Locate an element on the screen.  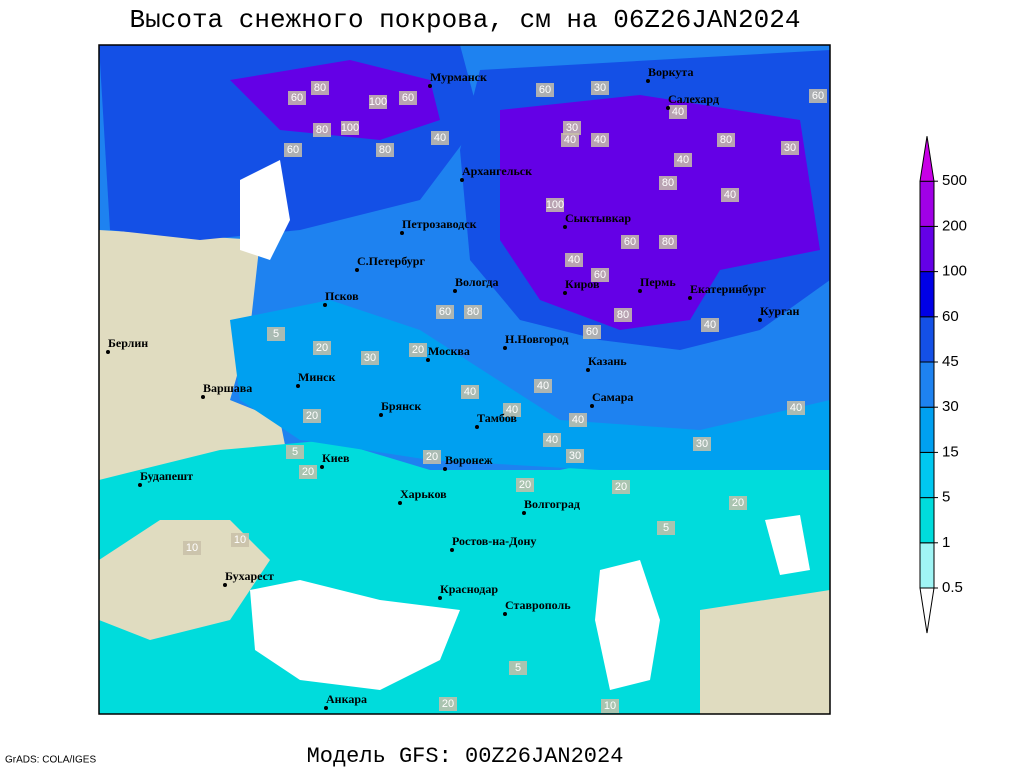
contour-label: 10 is located at coordinates (192, 548).